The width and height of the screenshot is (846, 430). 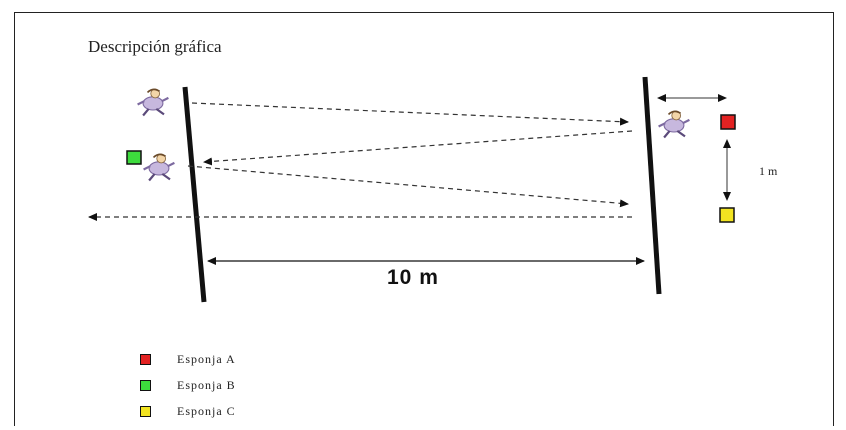 What do you see at coordinates (768, 171) in the screenshot?
I see `gap-label: 1 m` at bounding box center [768, 171].